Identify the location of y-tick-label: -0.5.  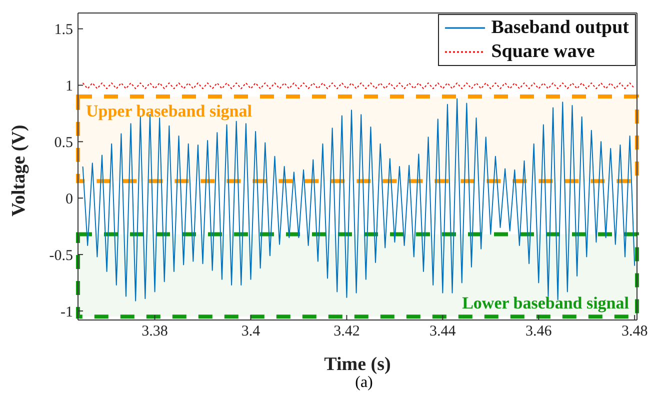
(61, 256).